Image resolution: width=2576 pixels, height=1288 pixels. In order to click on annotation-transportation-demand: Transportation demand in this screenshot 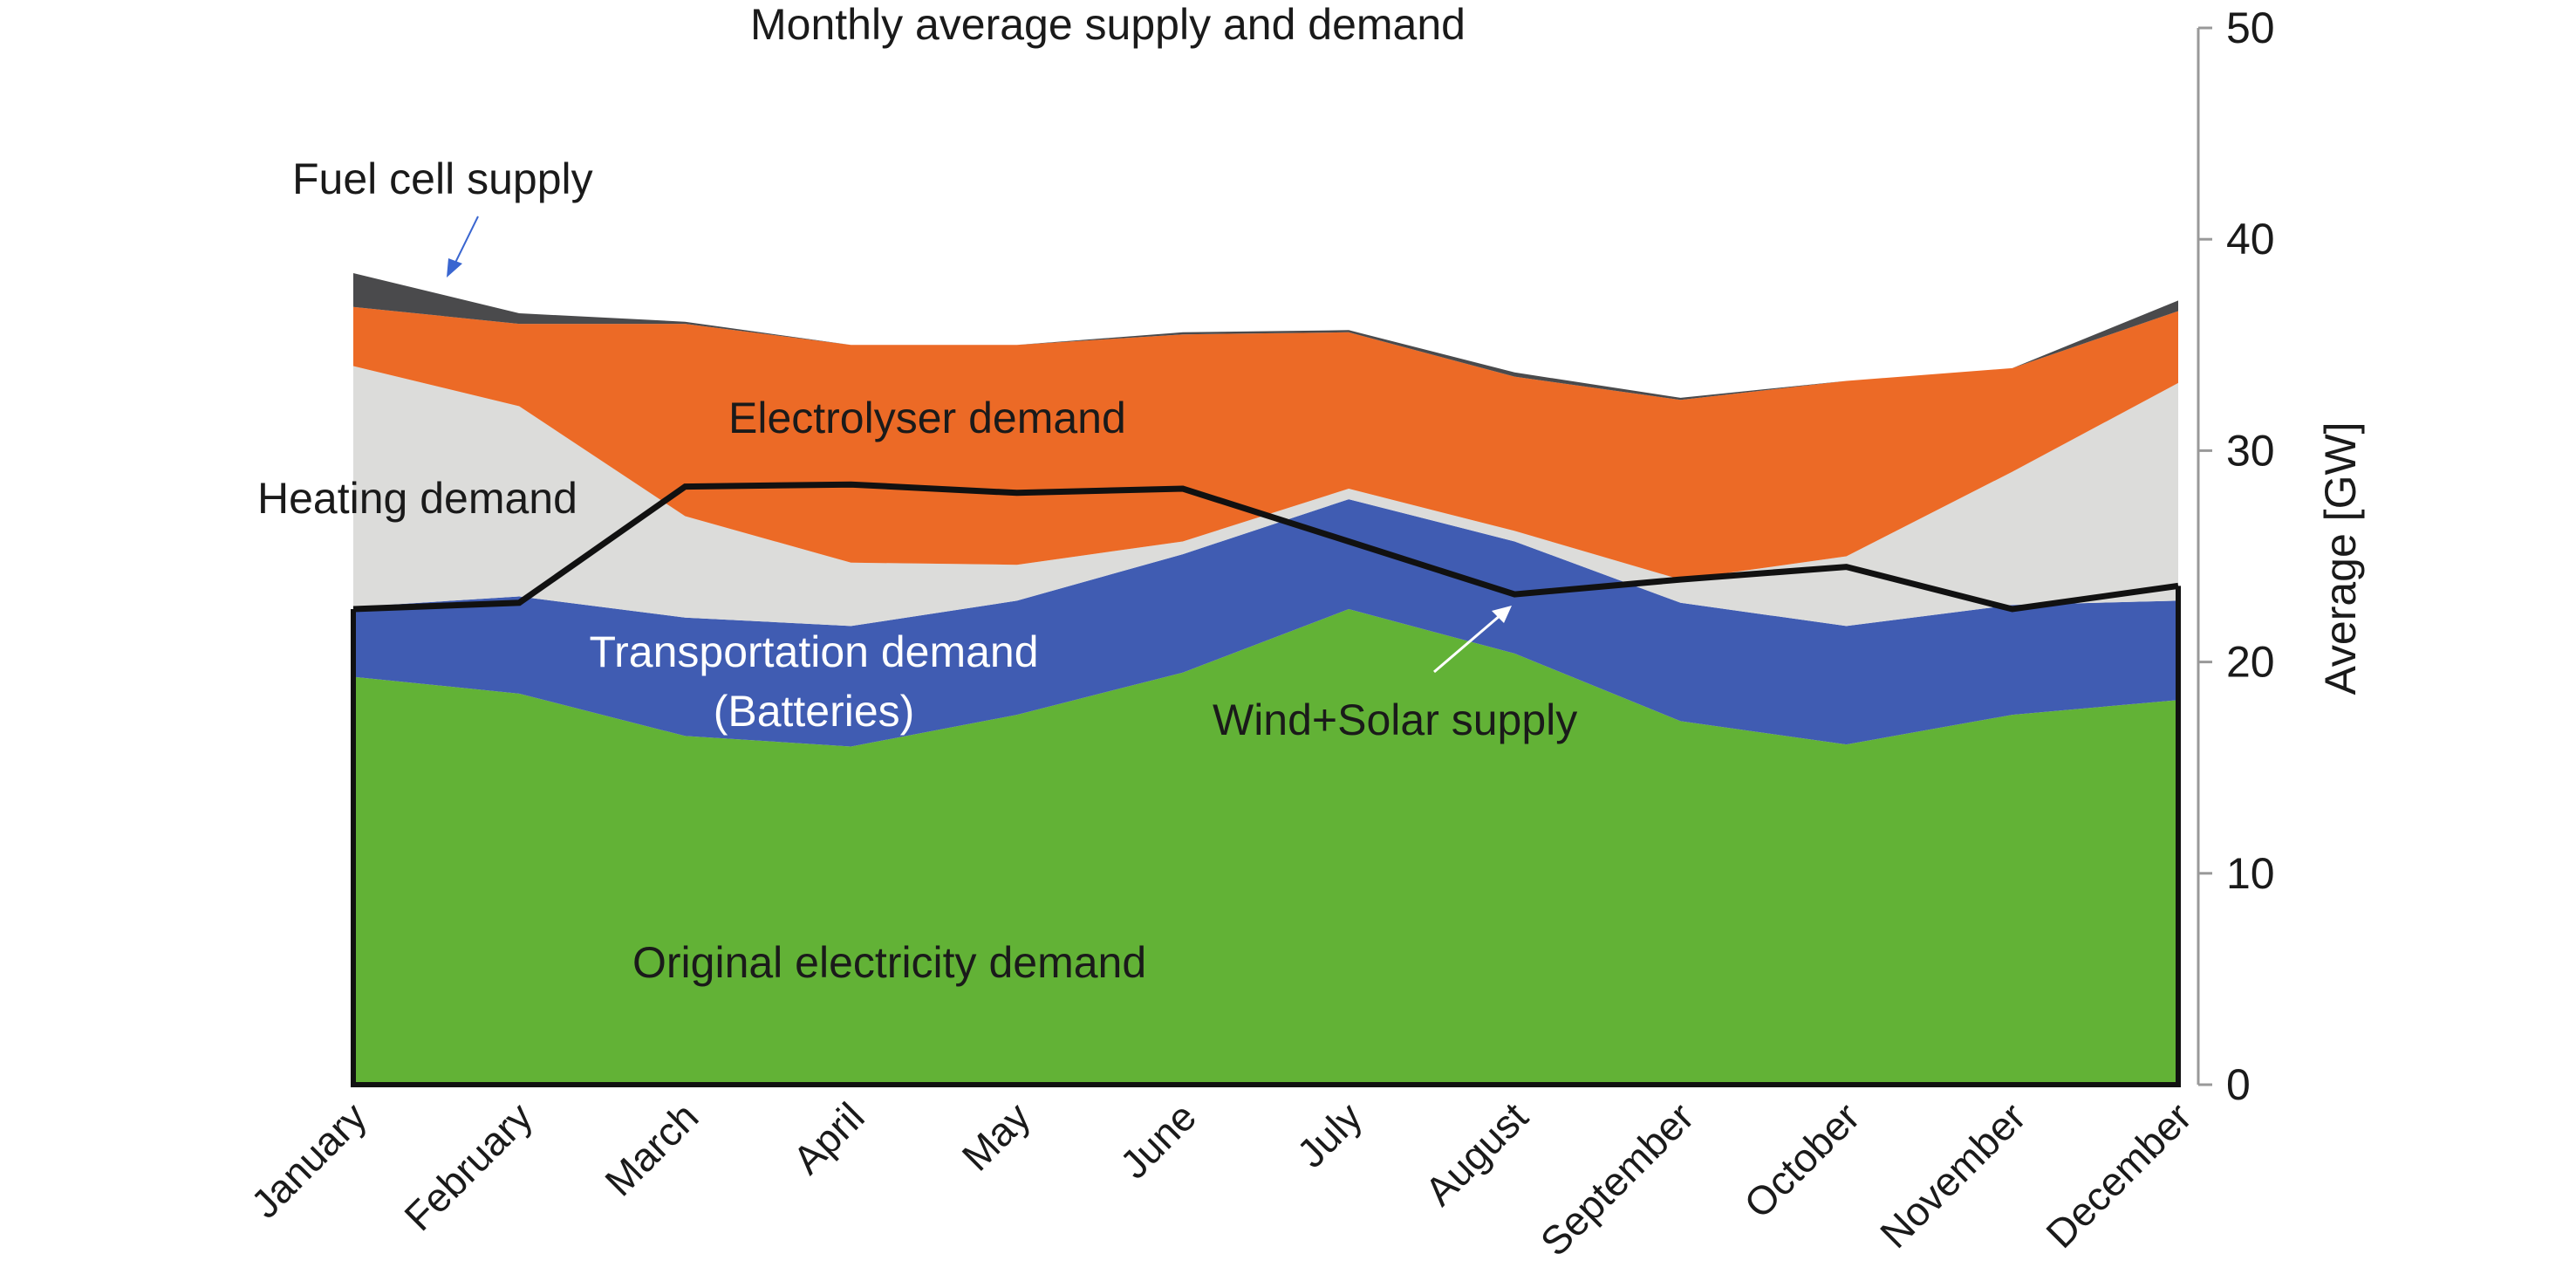, I will do `click(813, 652)`.